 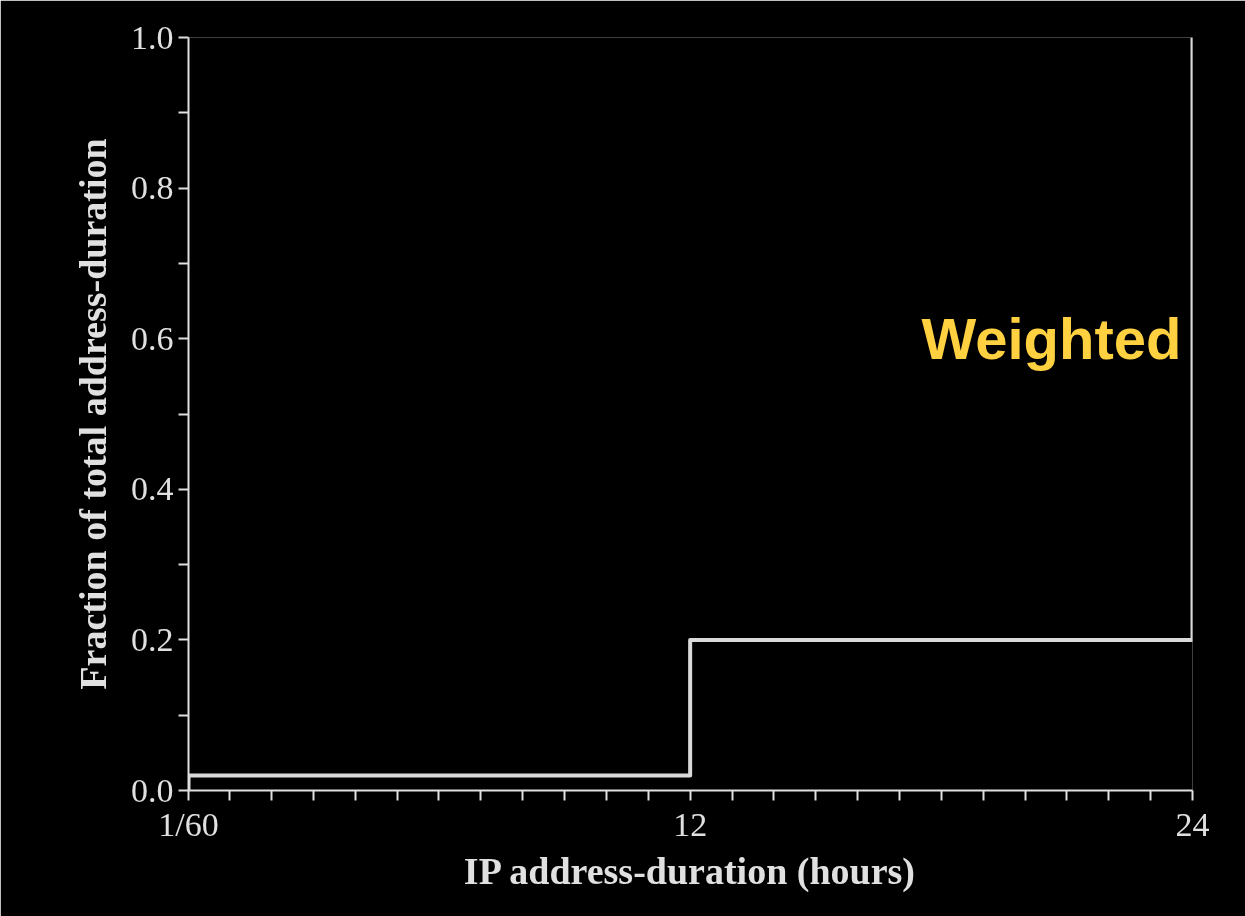 What do you see at coordinates (152, 188) in the screenshot?
I see `y-tick-label: 0.8` at bounding box center [152, 188].